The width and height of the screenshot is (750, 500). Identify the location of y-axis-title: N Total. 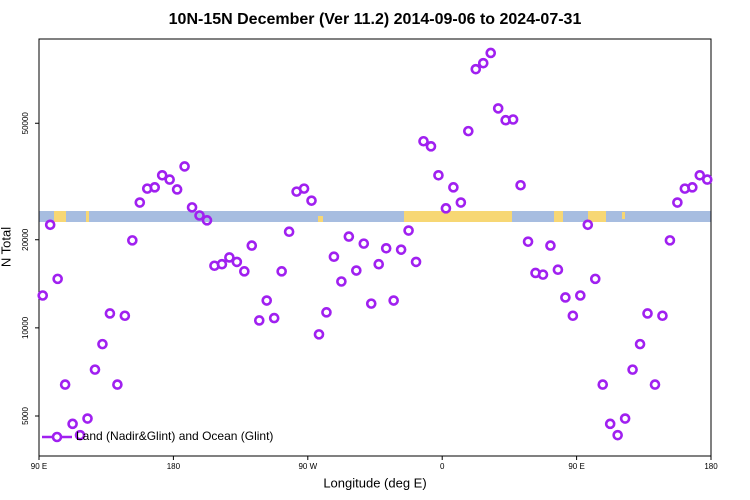
(6, 247).